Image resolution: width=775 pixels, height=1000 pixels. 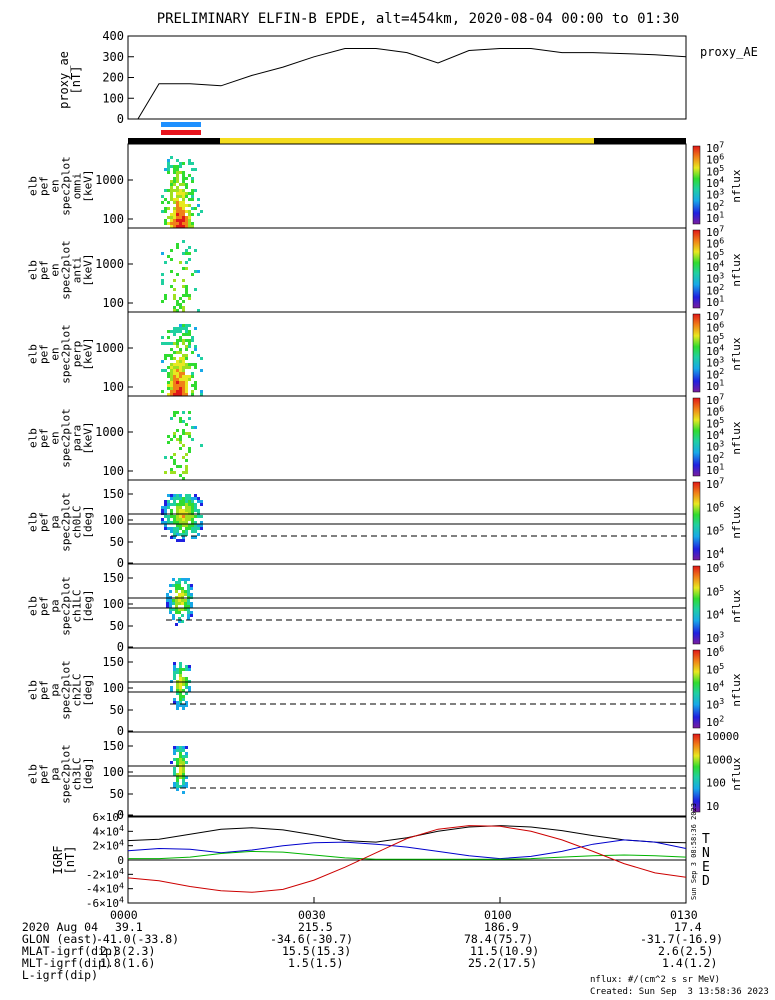 What do you see at coordinates (43, 354) in the screenshot?
I see `spec-ylabel-line: pef` at bounding box center [43, 354].